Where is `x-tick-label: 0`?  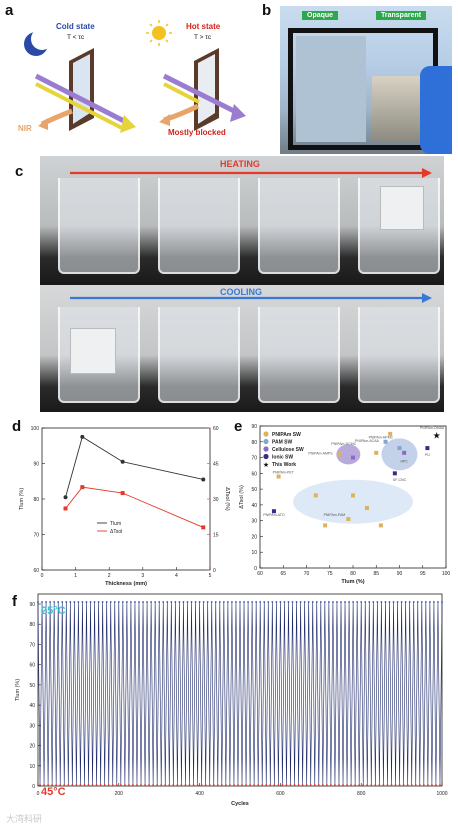
x-tick-label: 0 is located at coordinates (42, 576).